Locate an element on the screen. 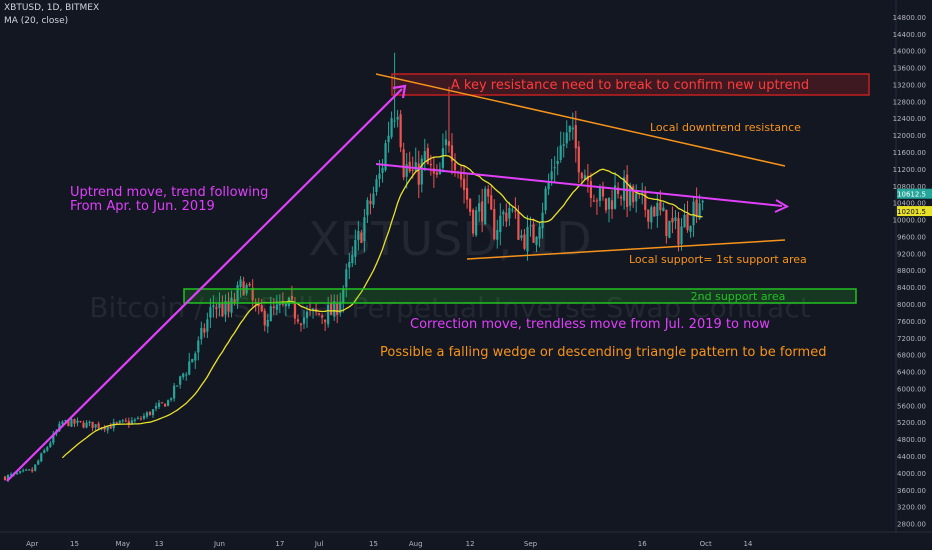  last-price-label: 10612.5 is located at coordinates (911, 195).